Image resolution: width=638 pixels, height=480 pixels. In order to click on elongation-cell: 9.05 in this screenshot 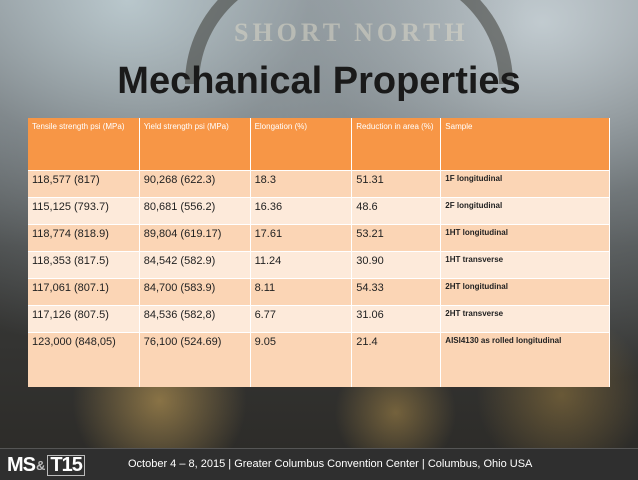, I will do `click(301, 359)`.